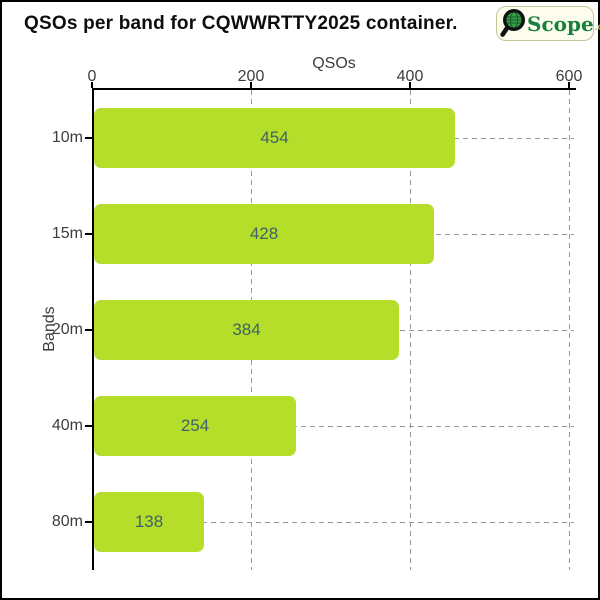  I want to click on magnifier-globe-icon, so click(513, 22).